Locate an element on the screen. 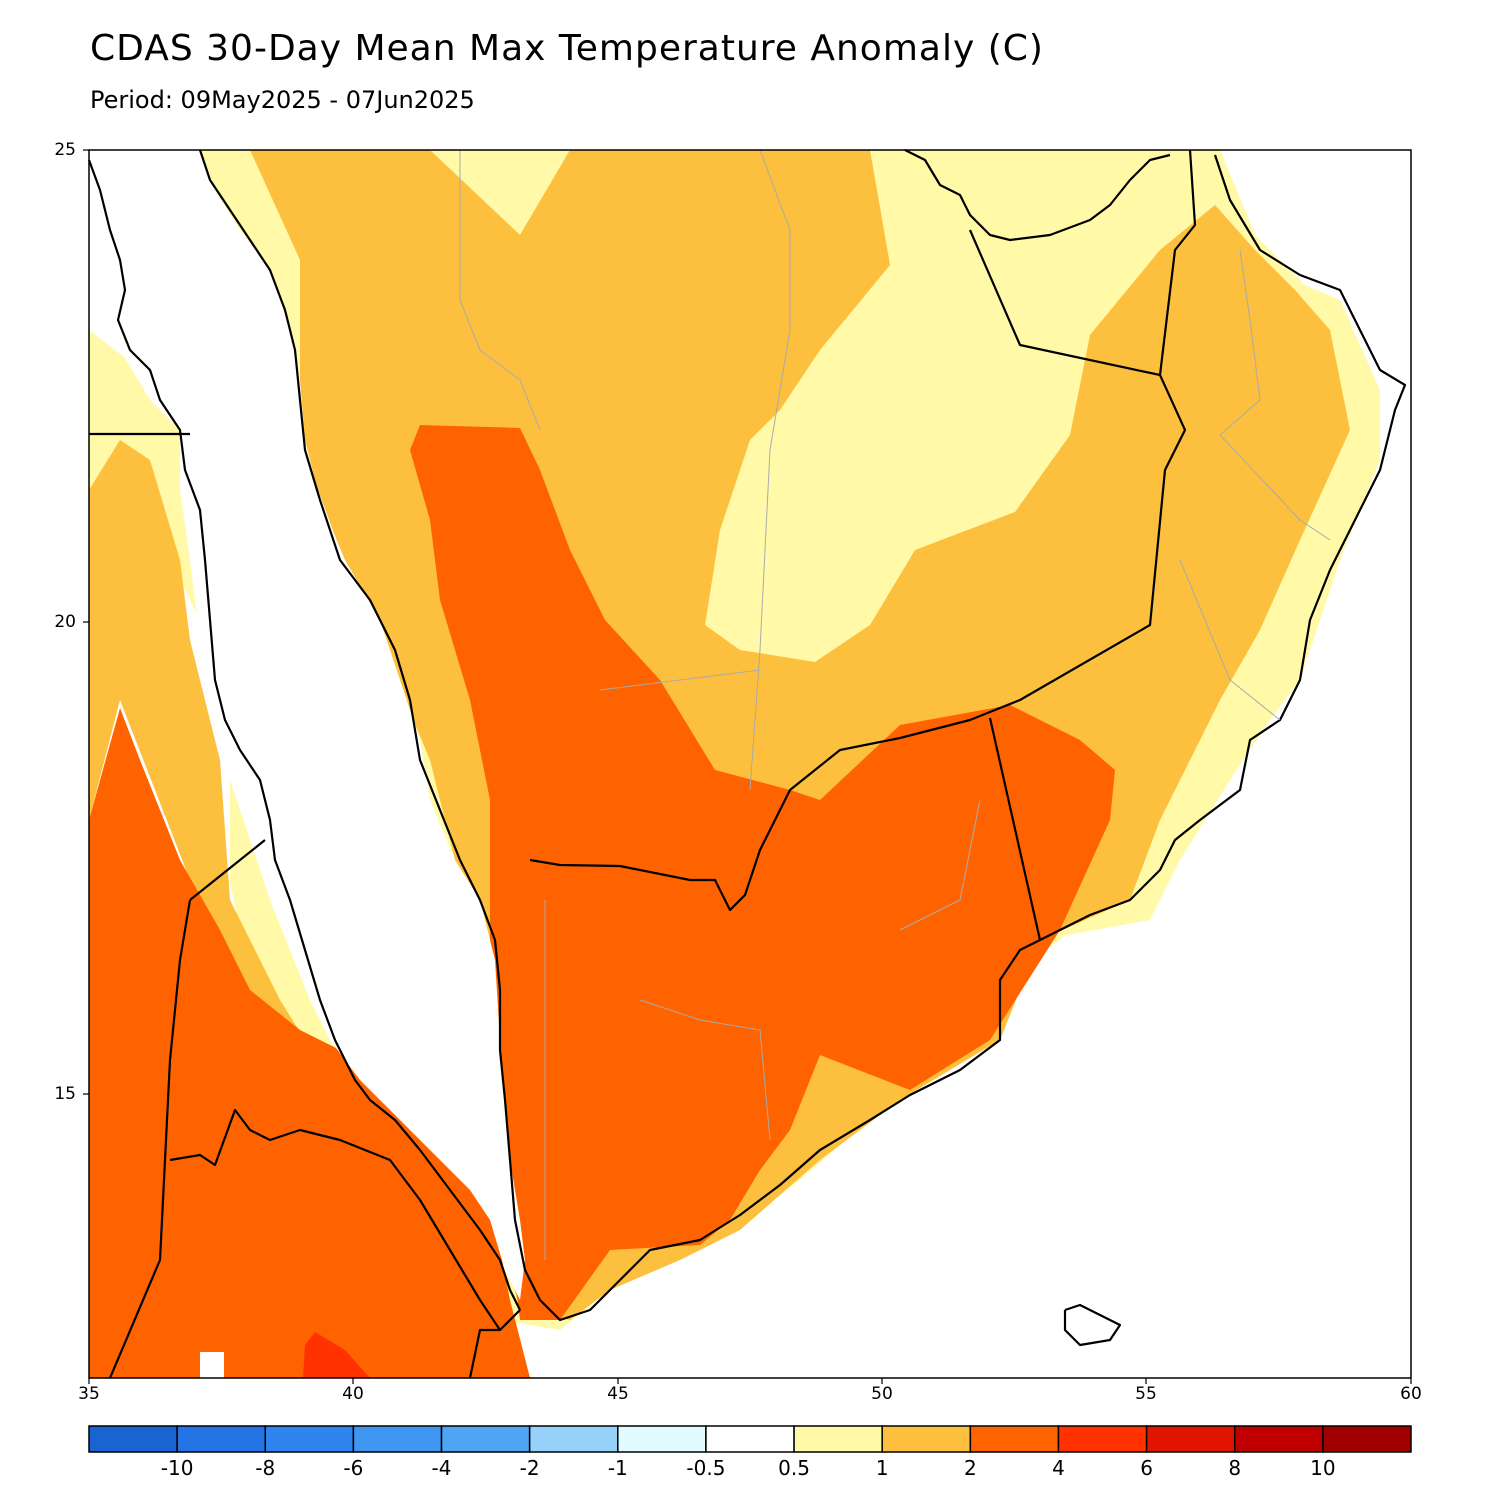 This screenshot has width=1500, height=1500. colorbar is located at coordinates (750, 1439).